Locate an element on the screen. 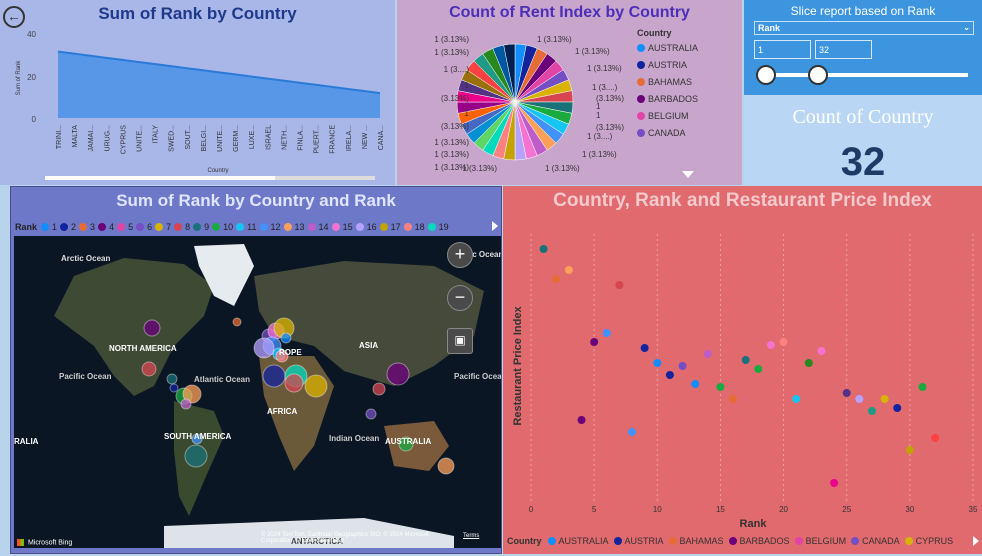 This screenshot has width=982, height=556. map-legend-item: 17 is located at coordinates (390, 227).